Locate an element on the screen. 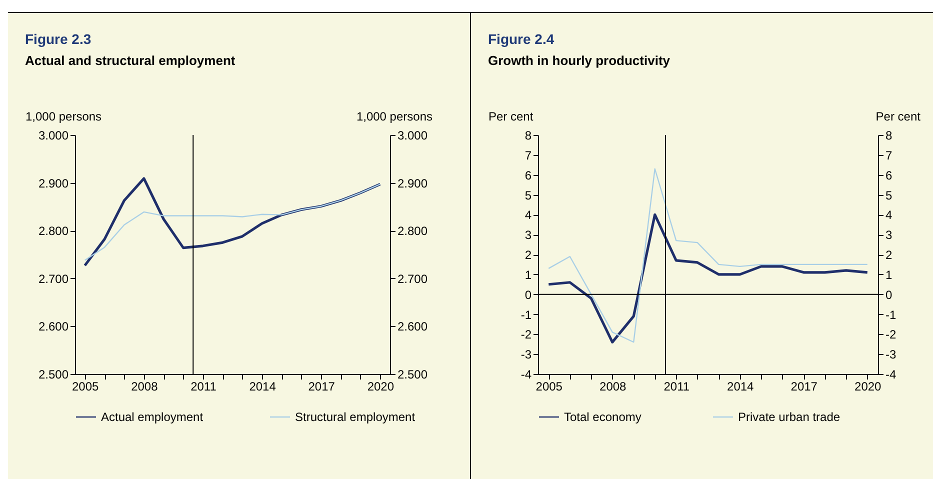 The image size is (933, 479). y-tick-label: 2.500 is located at coordinates (53, 375).